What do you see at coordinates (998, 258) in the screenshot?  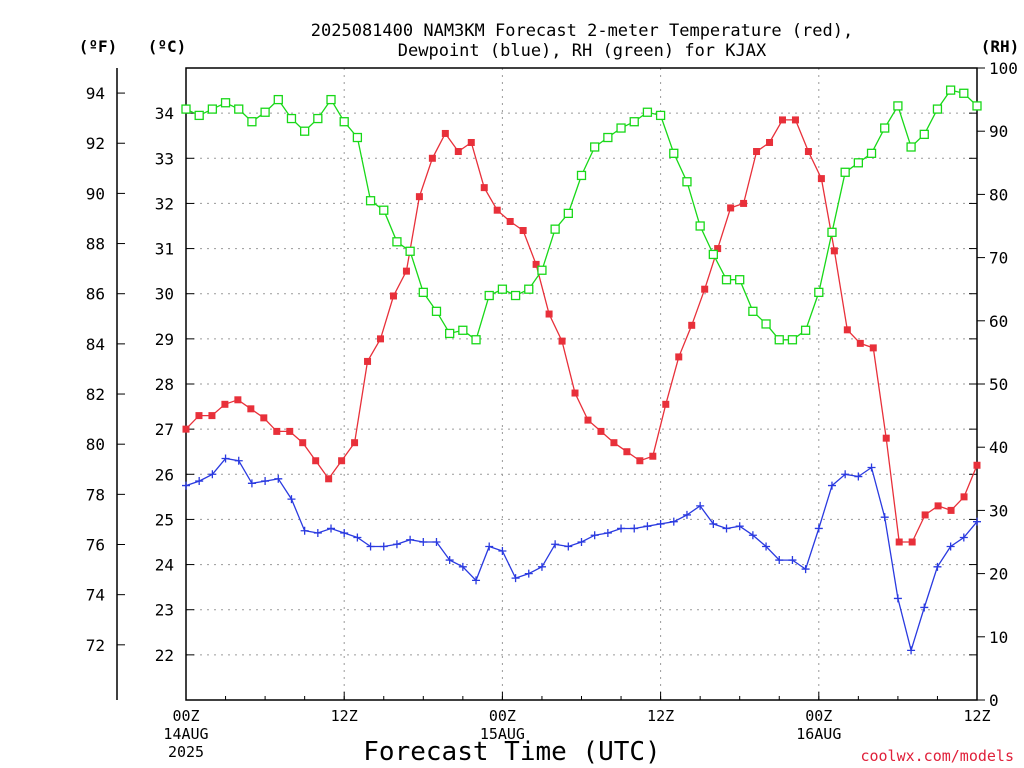 I see `rh-tick-label: 70` at bounding box center [998, 258].